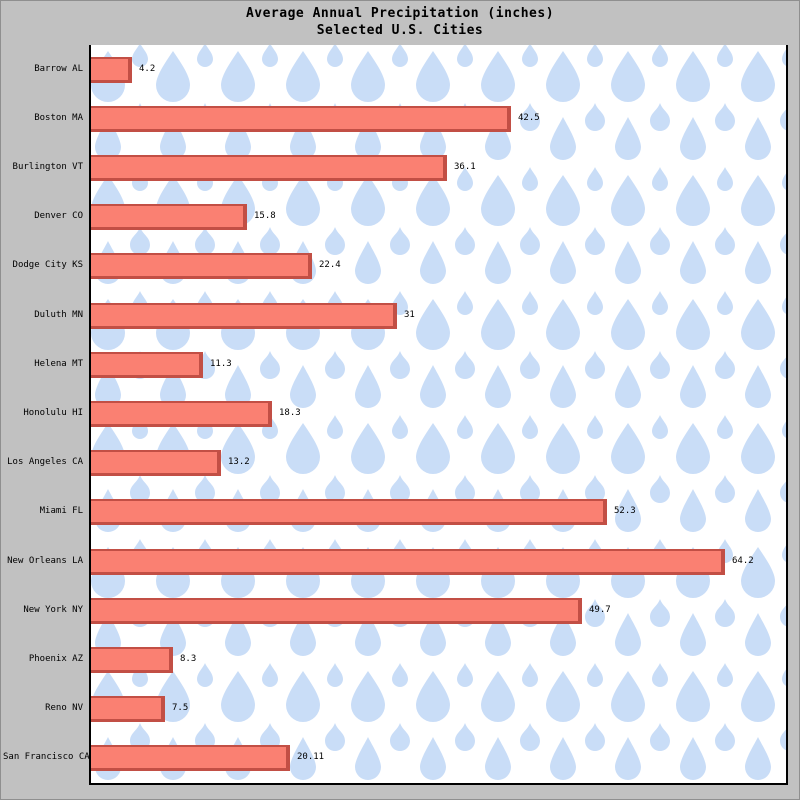 Image resolution: width=800 pixels, height=800 pixels. What do you see at coordinates (290, 413) in the screenshot?
I see `value-label: 18.3` at bounding box center [290, 413].